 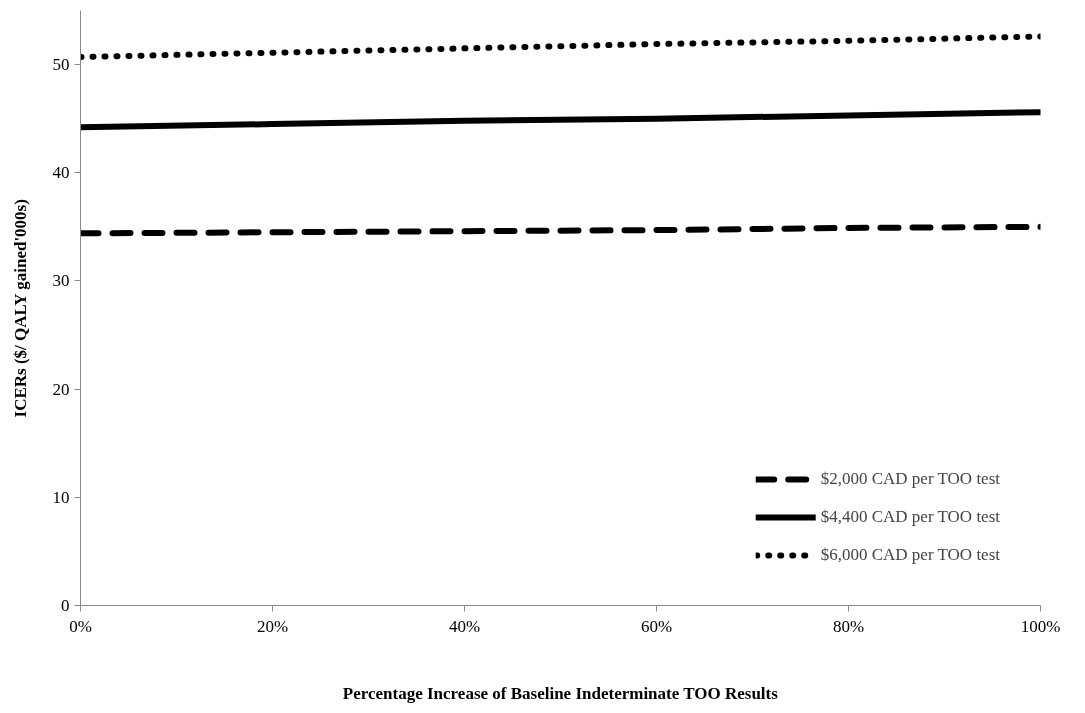 What do you see at coordinates (20, 308) in the screenshot?
I see `y-axis-title: ICERs ($/ QALY gained'000s)` at bounding box center [20, 308].